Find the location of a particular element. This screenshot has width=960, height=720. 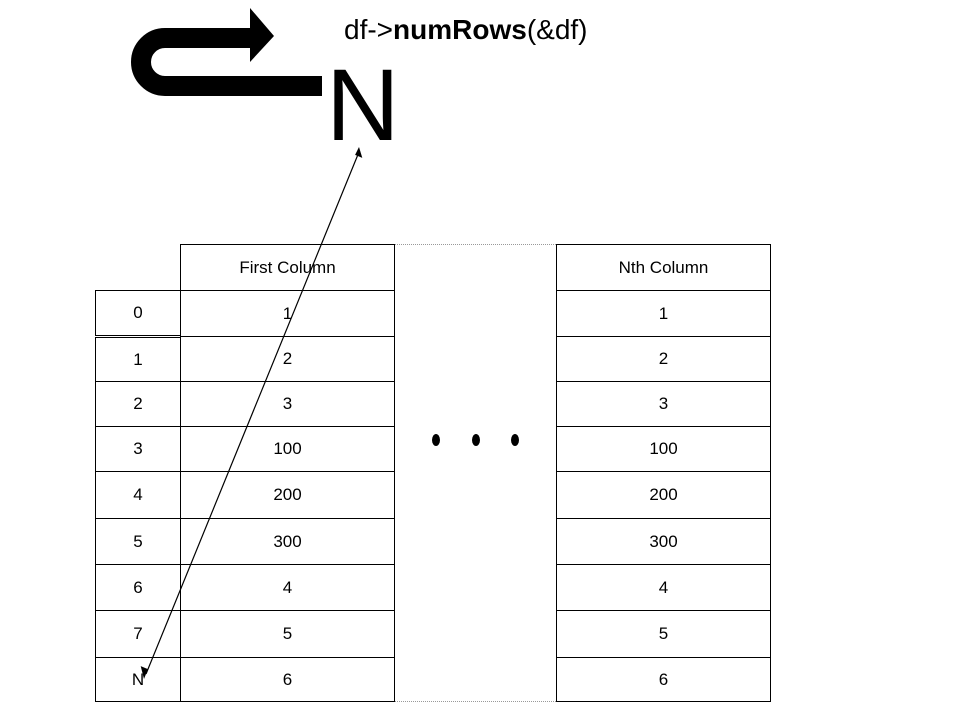

nth-column-cell: 1 is located at coordinates (663, 313).